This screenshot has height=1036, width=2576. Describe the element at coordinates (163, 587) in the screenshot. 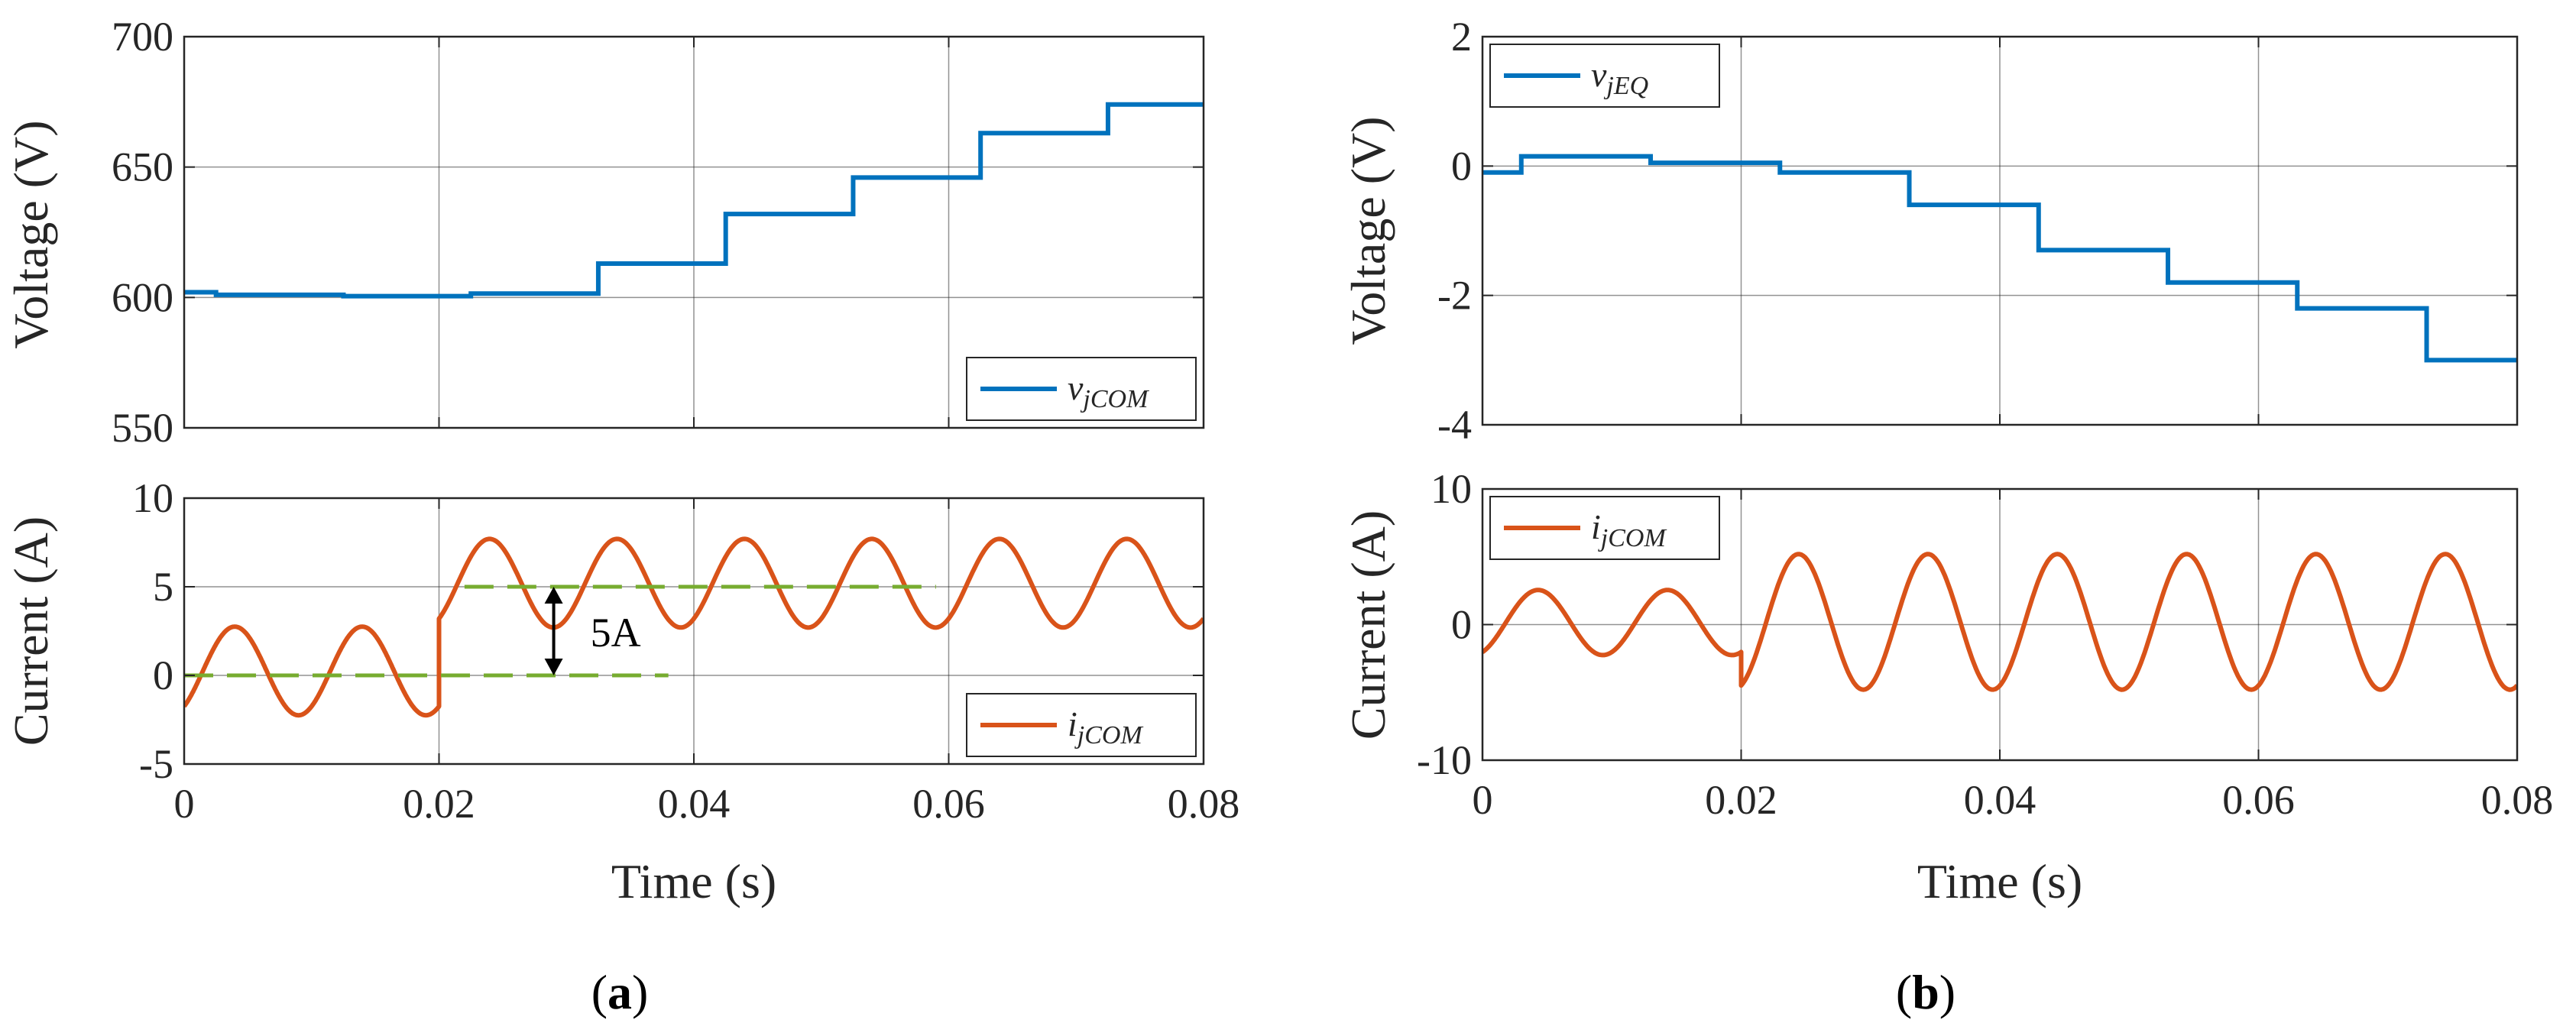

I see `y-tick-label: 5` at that location.